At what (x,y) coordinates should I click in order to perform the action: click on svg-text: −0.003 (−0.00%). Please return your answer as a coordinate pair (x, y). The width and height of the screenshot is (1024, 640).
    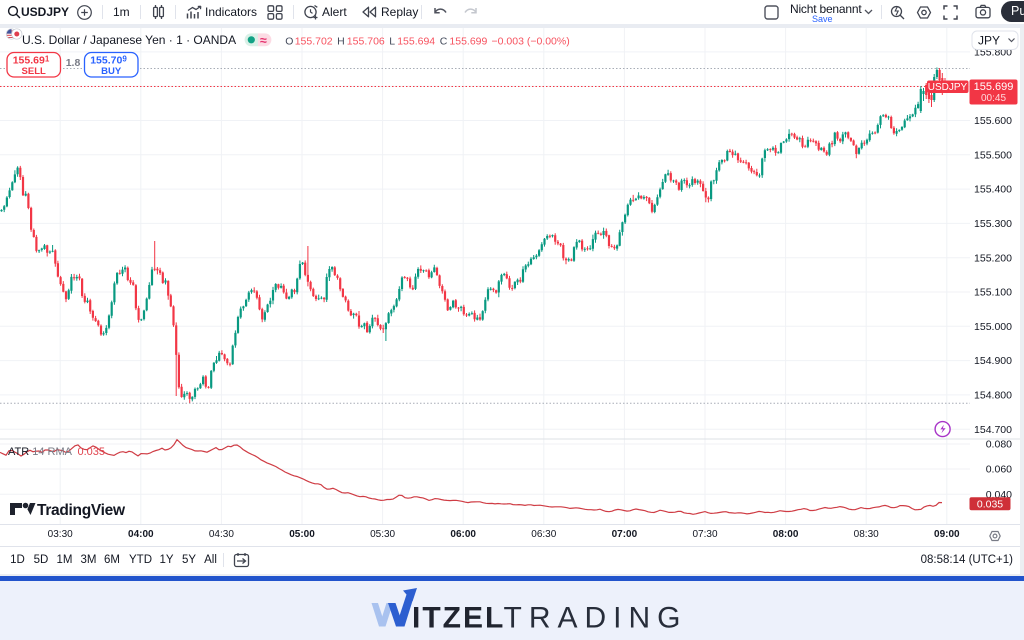
    Looking at the image, I should click on (531, 41).